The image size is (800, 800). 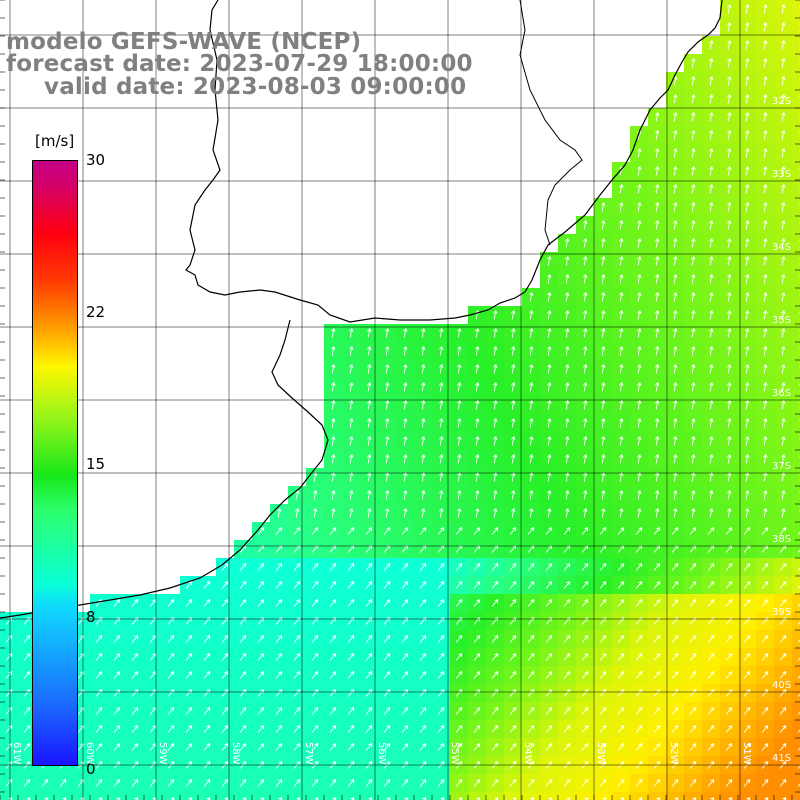 What do you see at coordinates (746, 753) in the screenshot?
I see `longitude-label: 51W` at bounding box center [746, 753].